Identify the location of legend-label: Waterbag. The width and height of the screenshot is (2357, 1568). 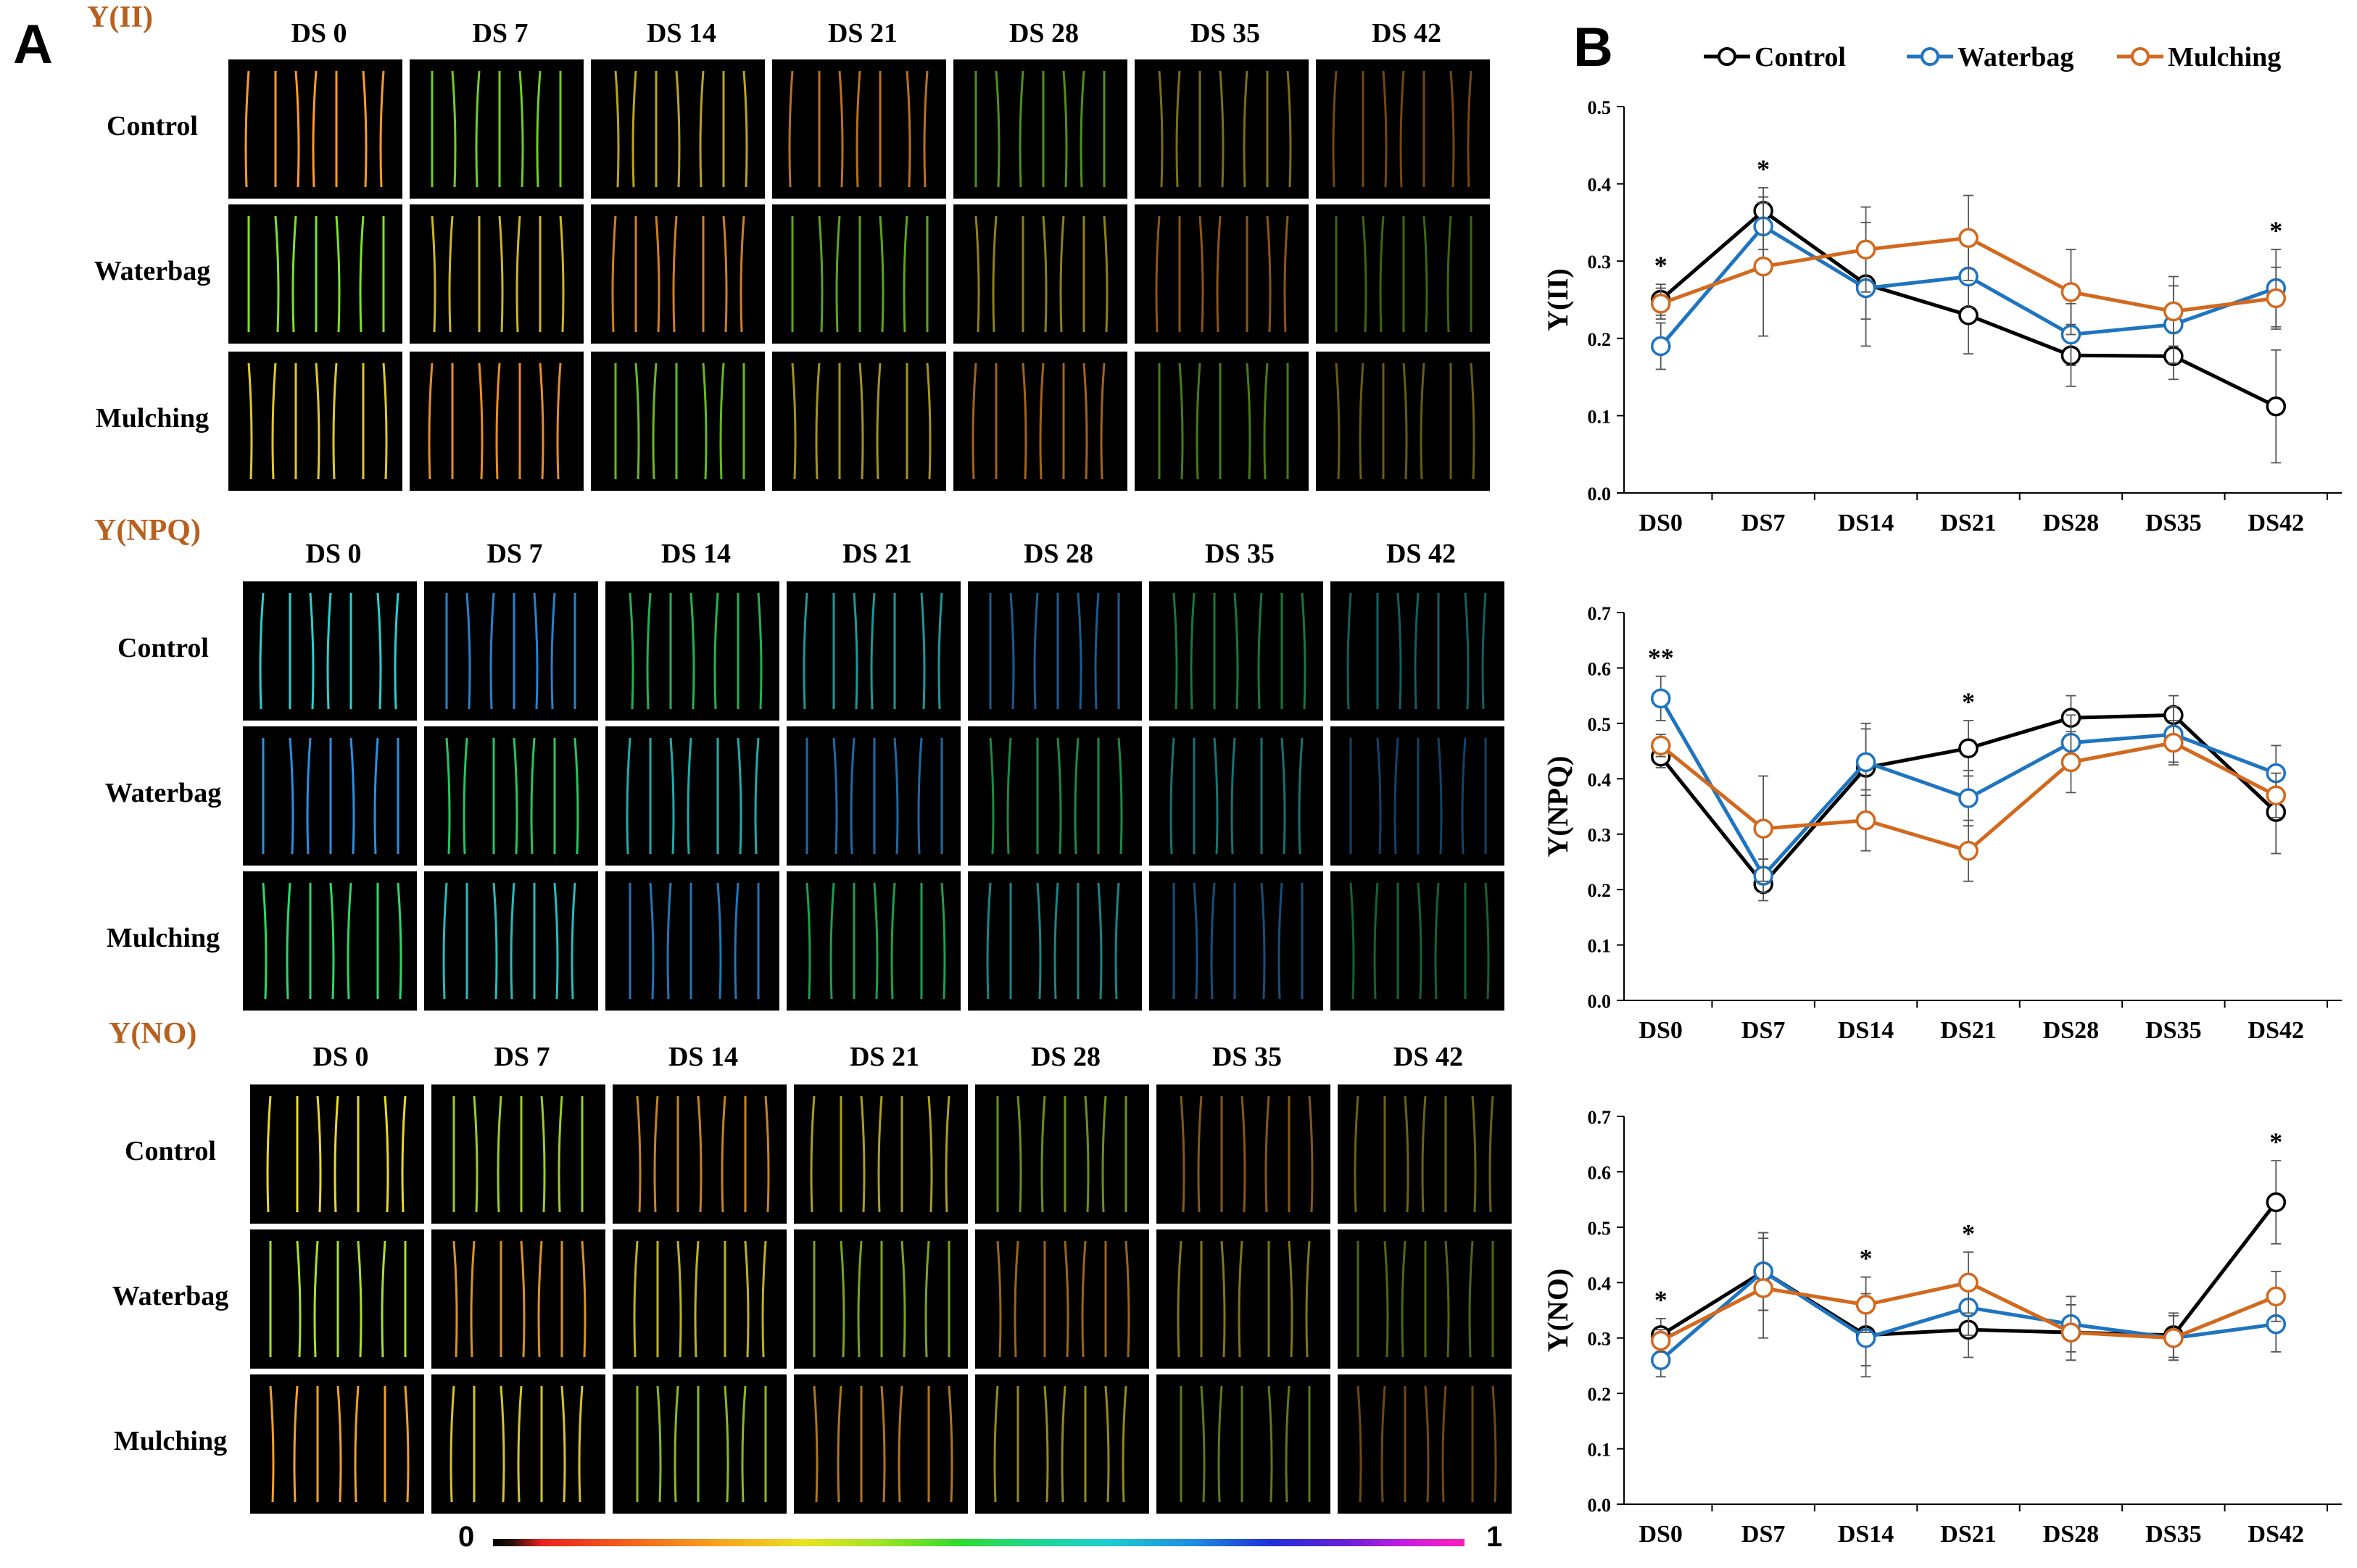
(2016, 57).